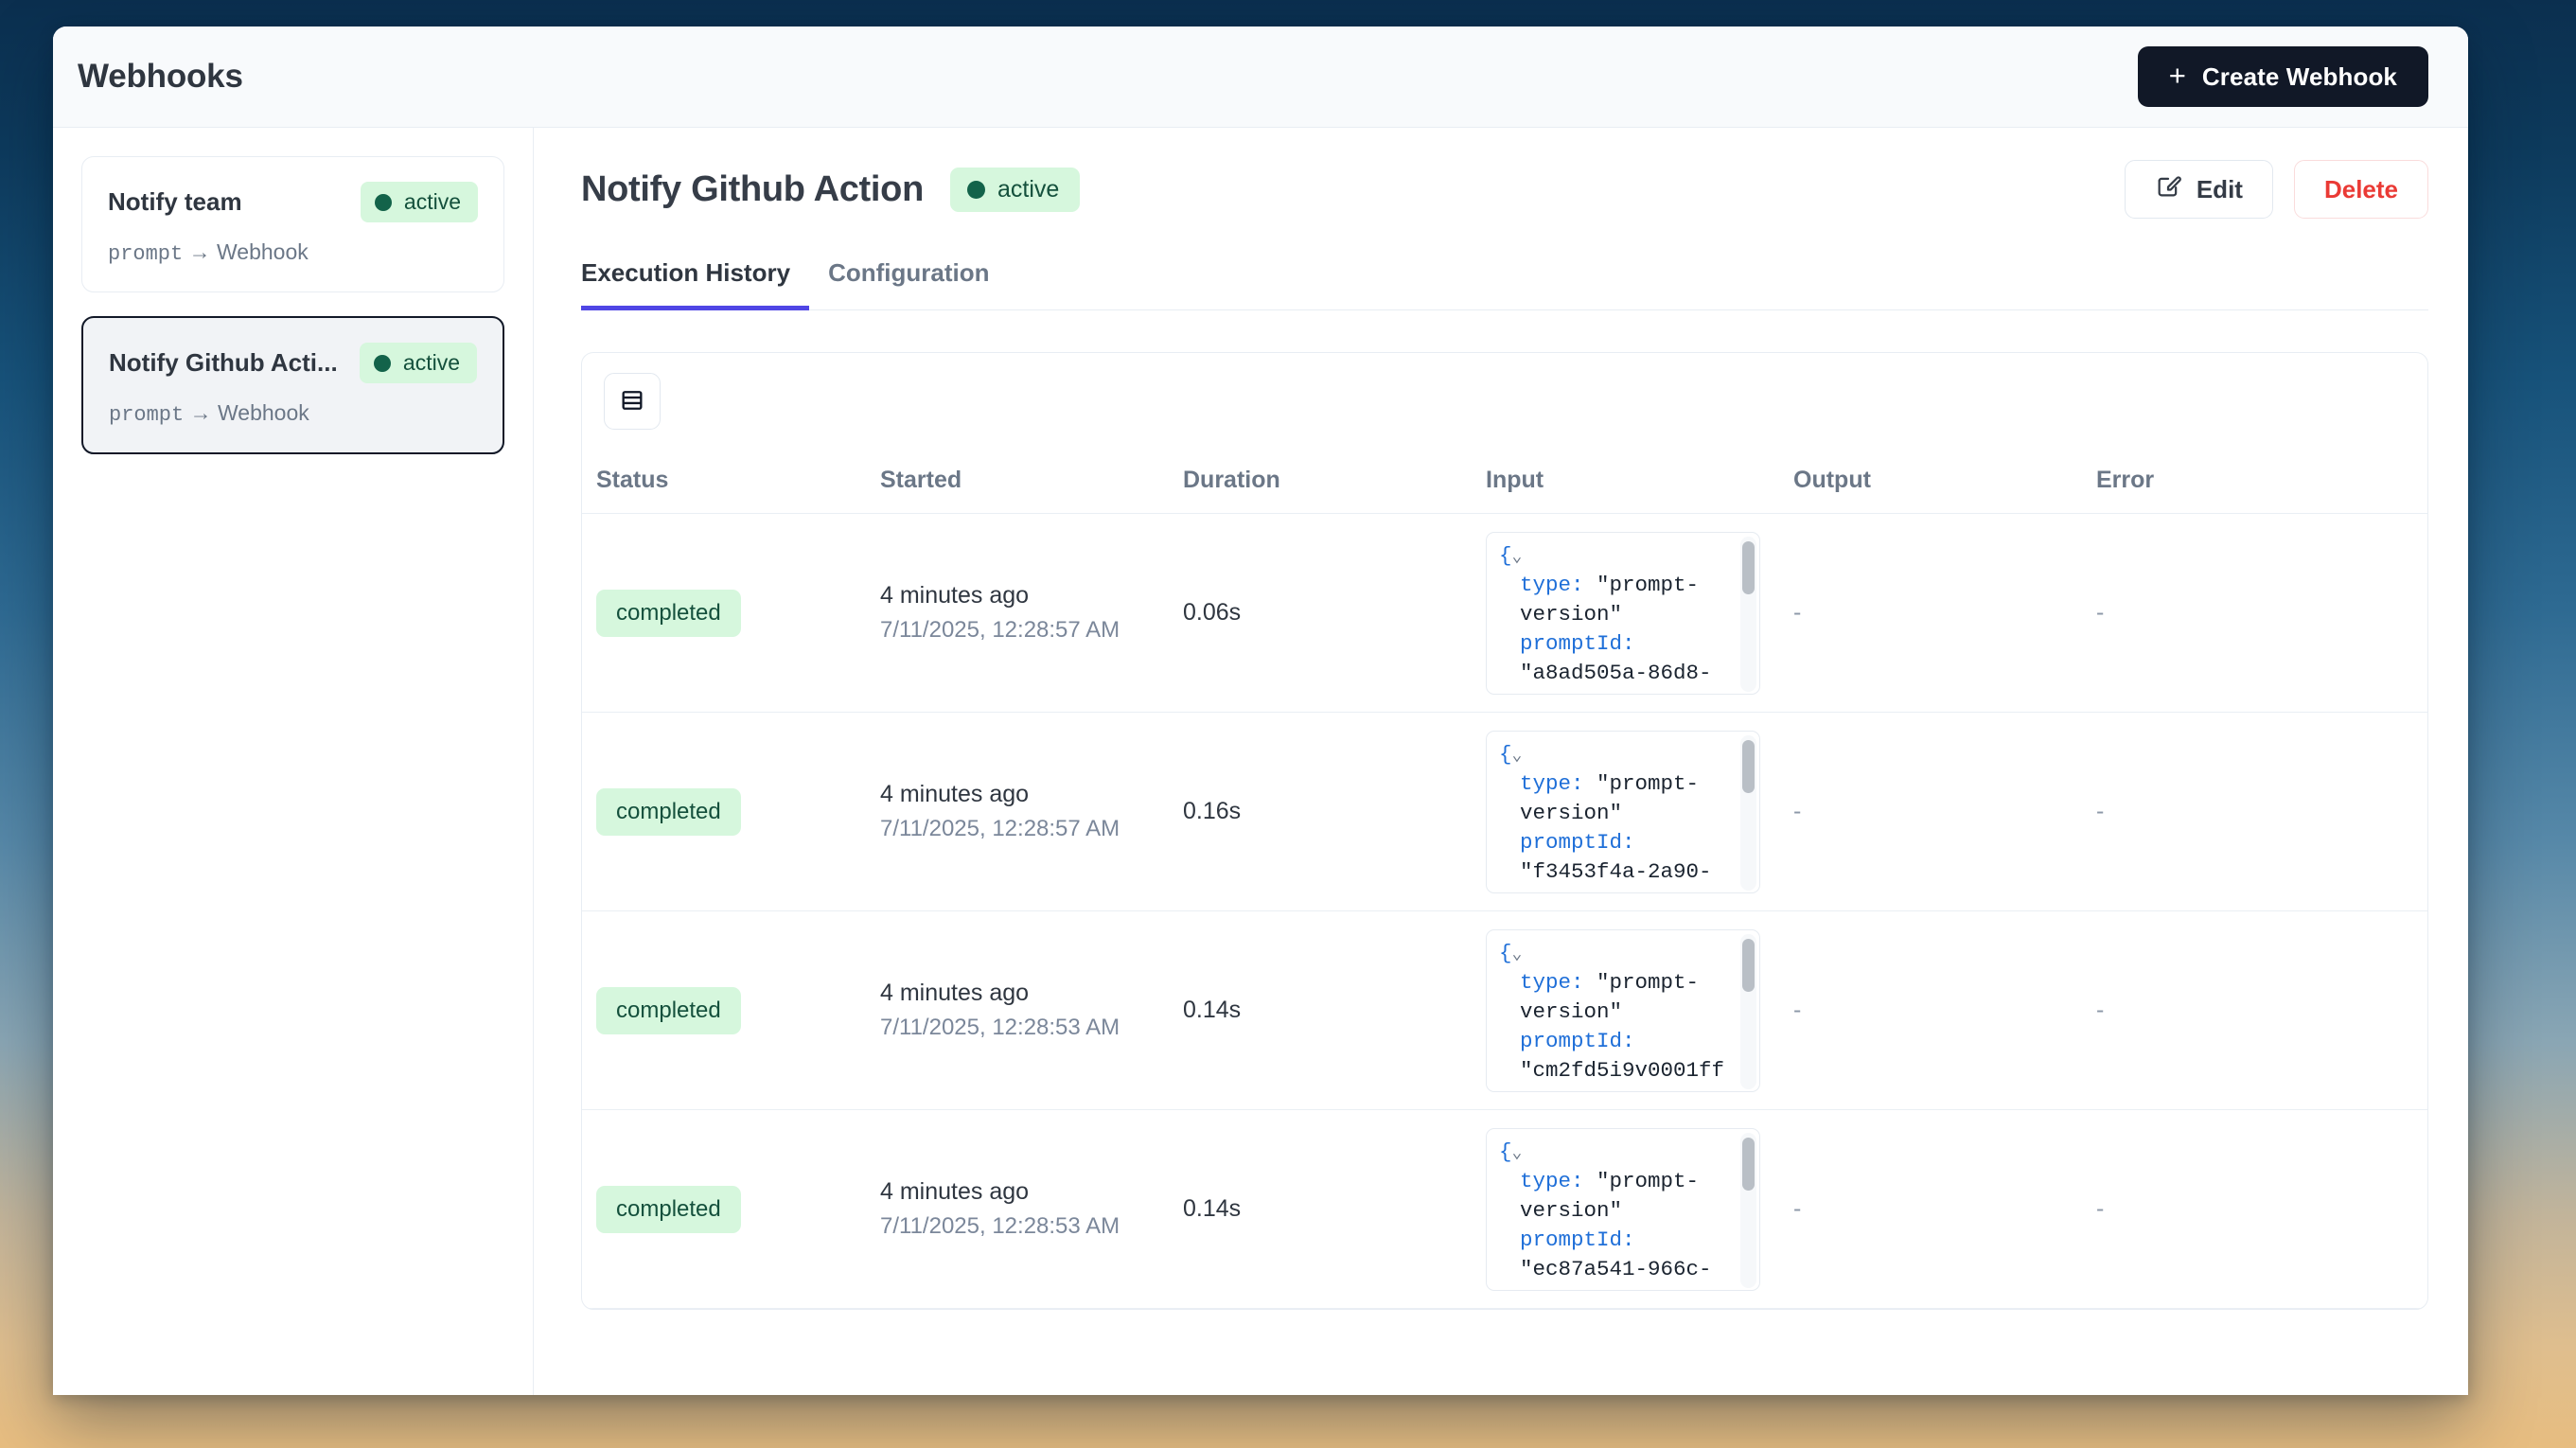 The width and height of the screenshot is (2576, 1448). I want to click on column-header-started: Started, so click(1031, 482).